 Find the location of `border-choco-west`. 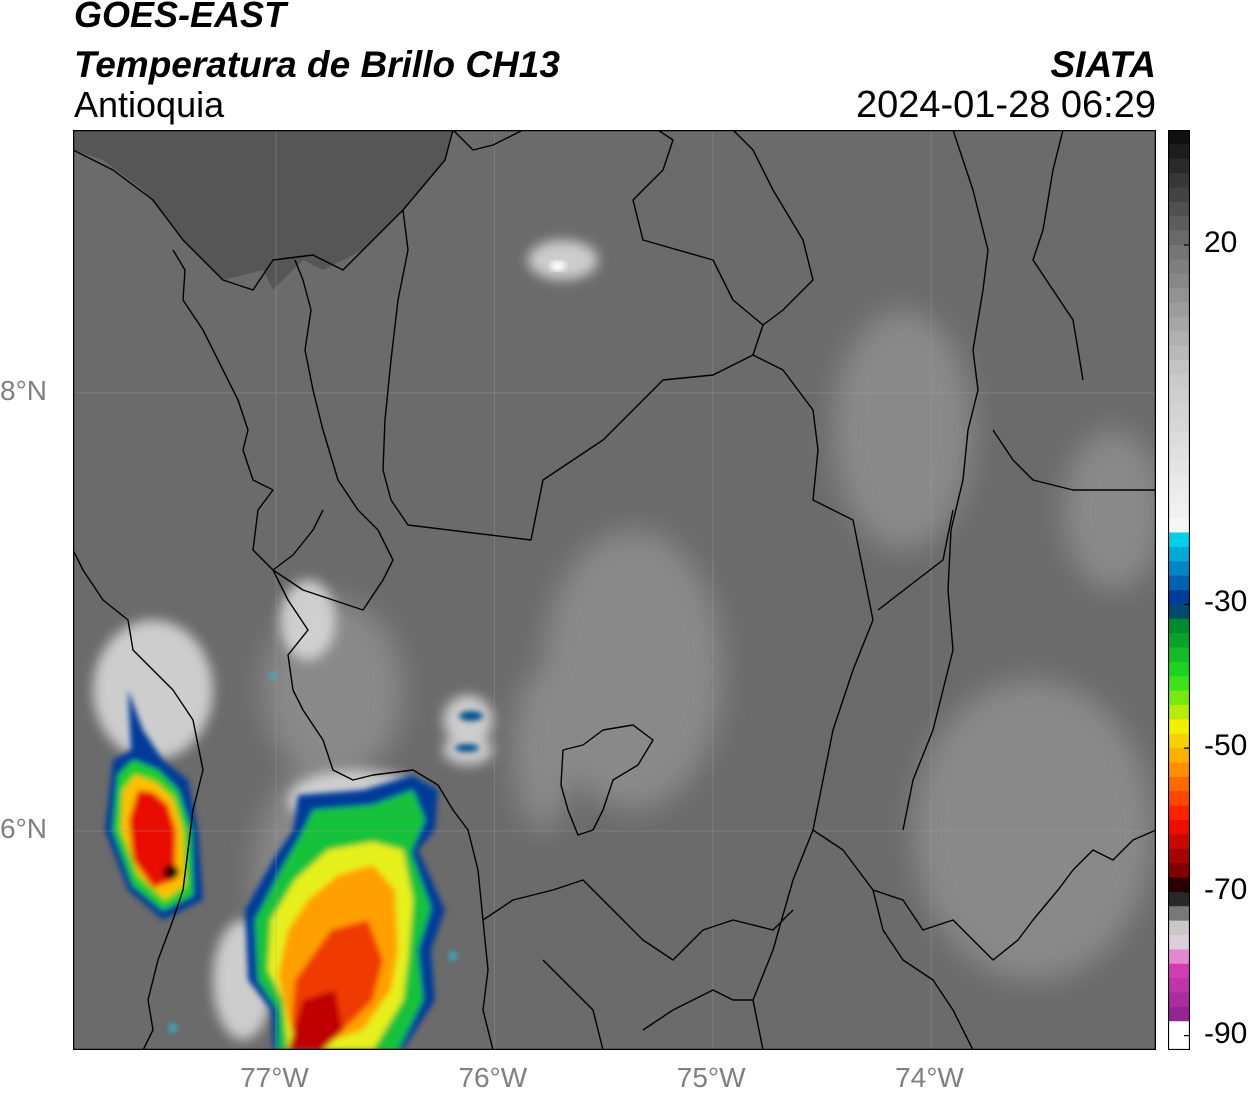

border-choco-west is located at coordinates (138, 799).